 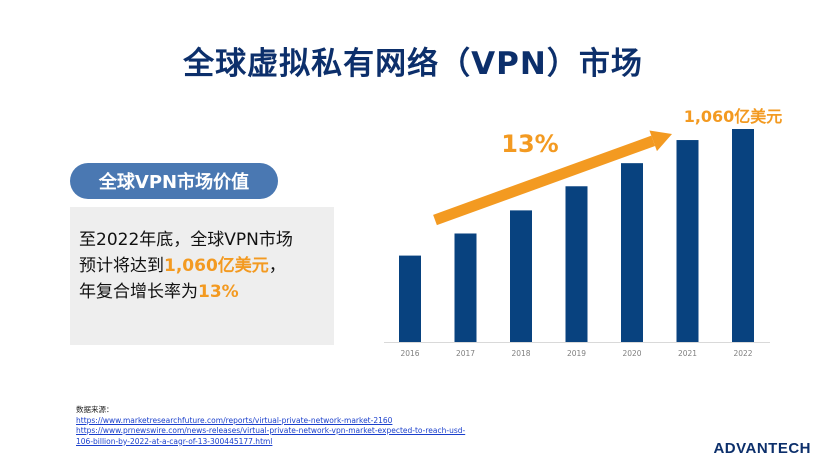 What do you see at coordinates (529, 144) in the screenshot?
I see `growth-rate-label: 13%` at bounding box center [529, 144].